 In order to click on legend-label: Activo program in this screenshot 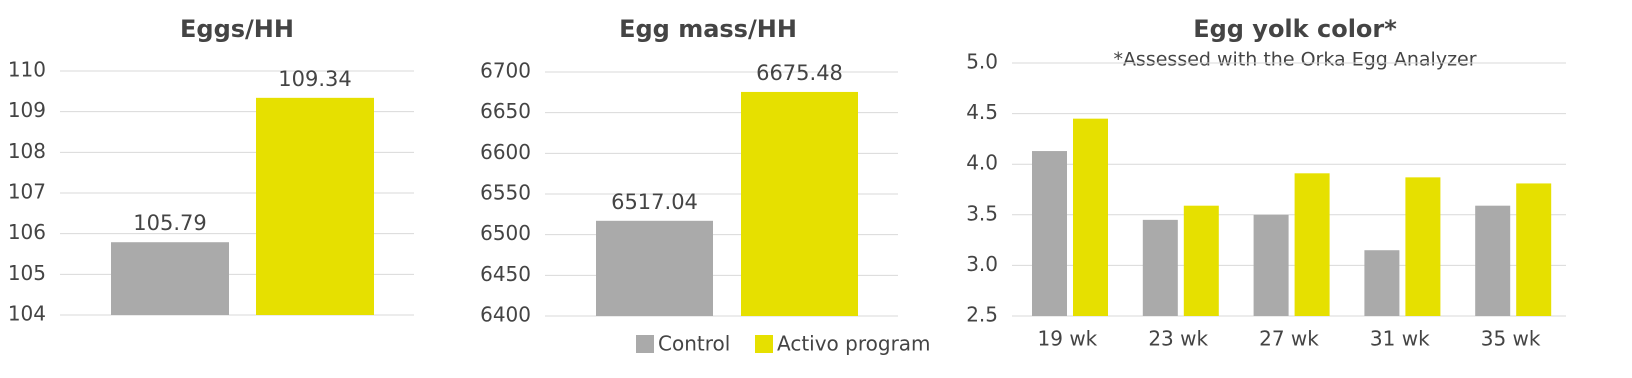, I will do `click(854, 344)`.